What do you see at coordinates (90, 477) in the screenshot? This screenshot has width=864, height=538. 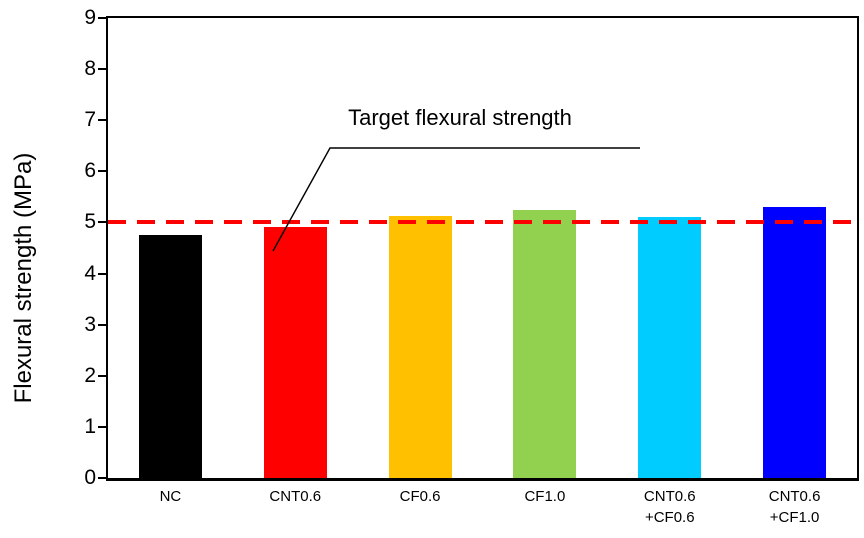 I see `y-tick-label-0: 0` at bounding box center [90, 477].